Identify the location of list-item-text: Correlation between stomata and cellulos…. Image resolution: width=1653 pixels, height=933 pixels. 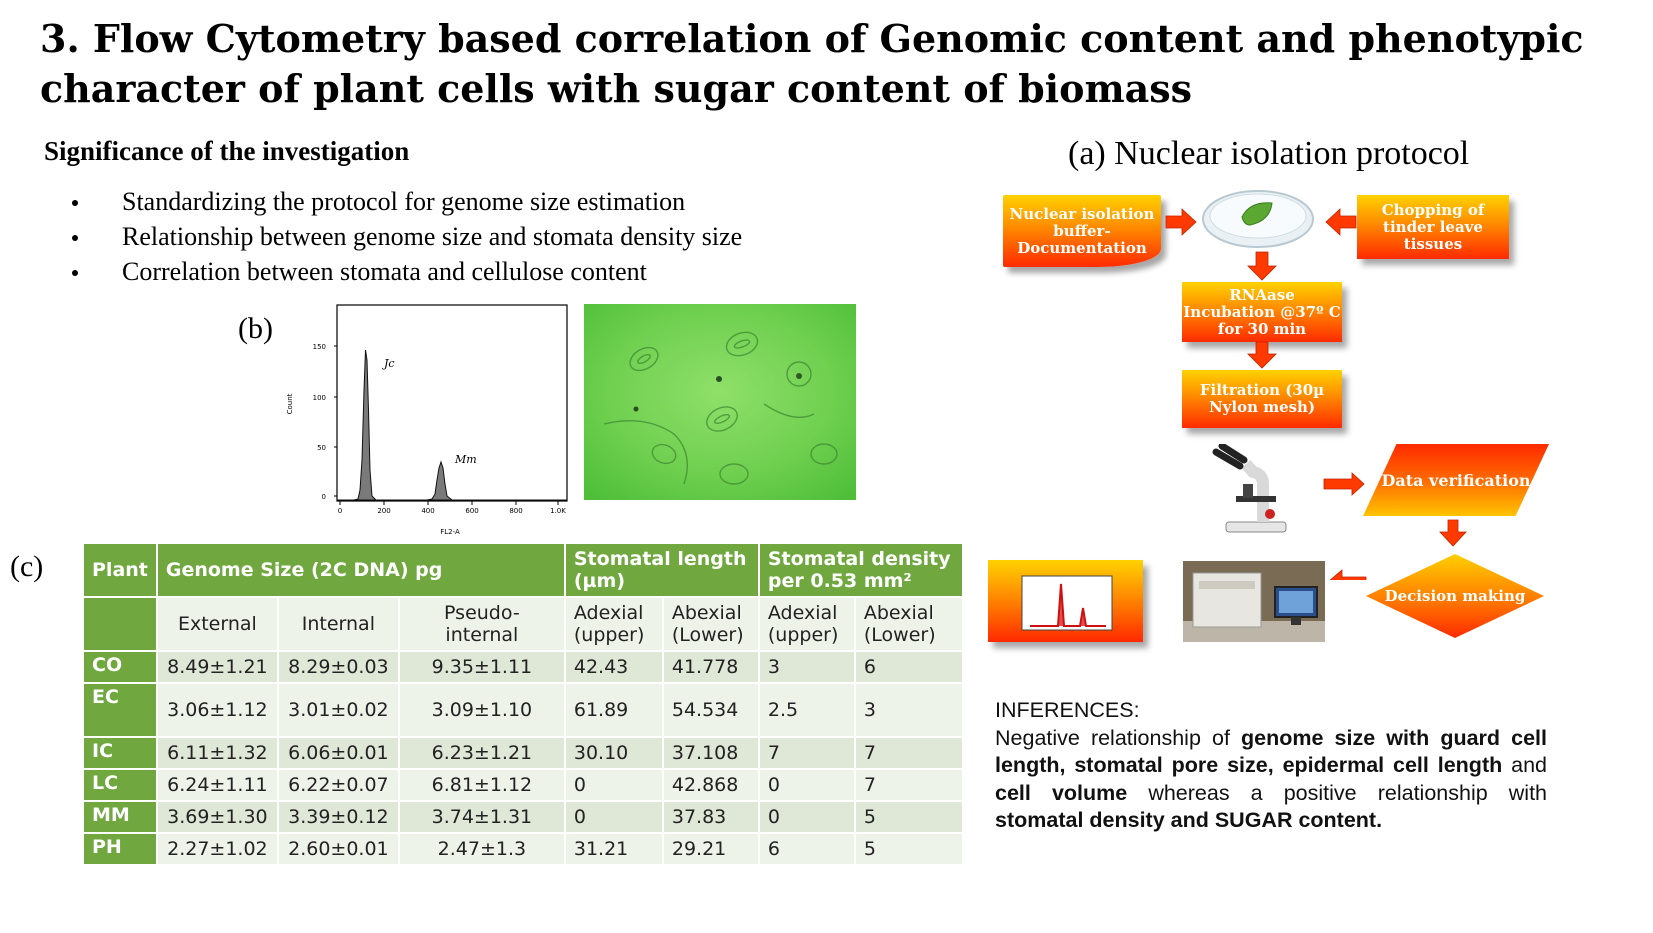
(384, 271).